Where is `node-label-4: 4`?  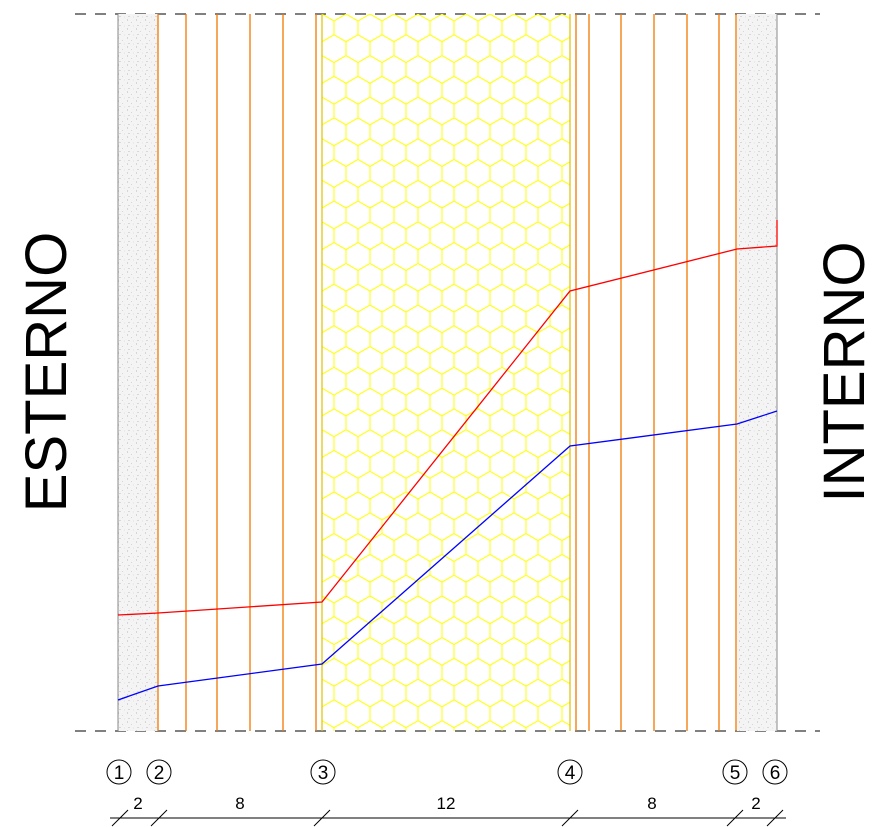 node-label-4: 4 is located at coordinates (570, 773).